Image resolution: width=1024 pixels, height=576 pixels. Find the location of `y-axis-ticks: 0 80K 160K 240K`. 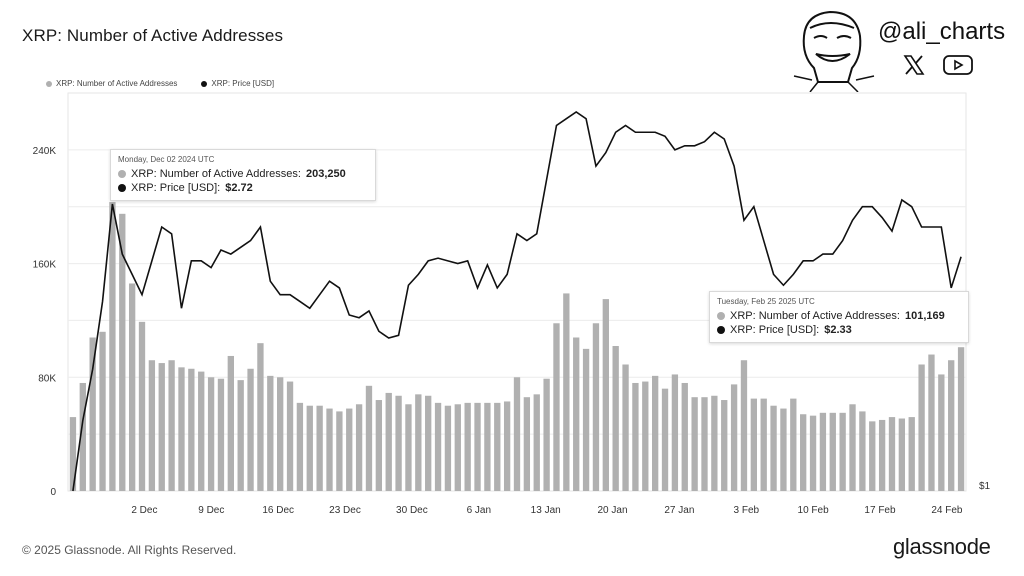

y-axis-ticks: 0 80K 160K 240K is located at coordinates (45, 322).